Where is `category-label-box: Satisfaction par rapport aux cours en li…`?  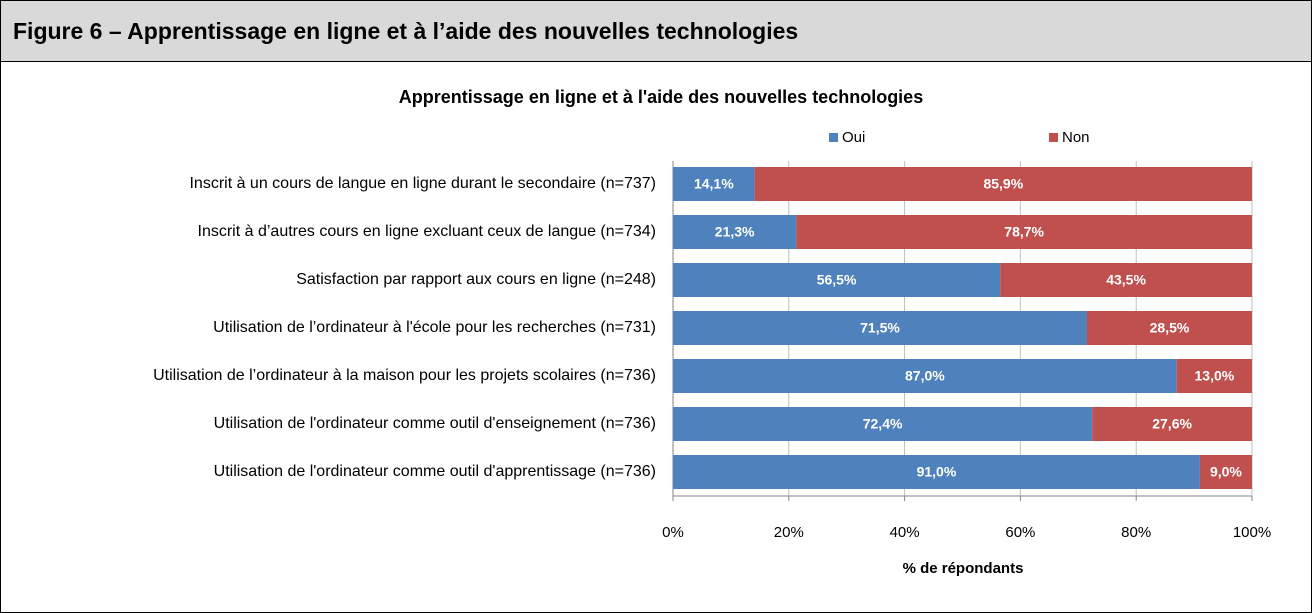 category-label-box: Satisfaction par rapport aux cours en li… is located at coordinates (476, 280).